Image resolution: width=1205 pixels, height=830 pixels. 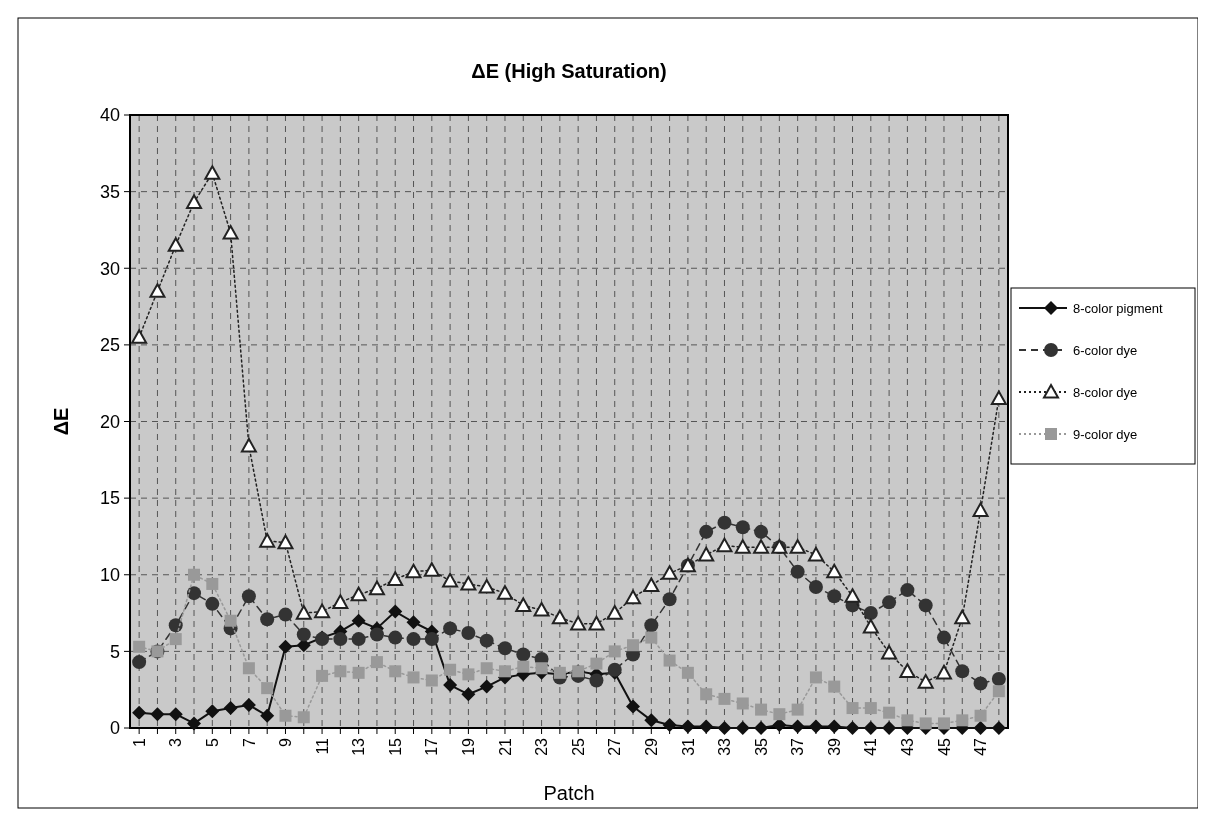 What do you see at coordinates (176, 742) in the screenshot?
I see `x-tick-label: 3` at bounding box center [176, 742].